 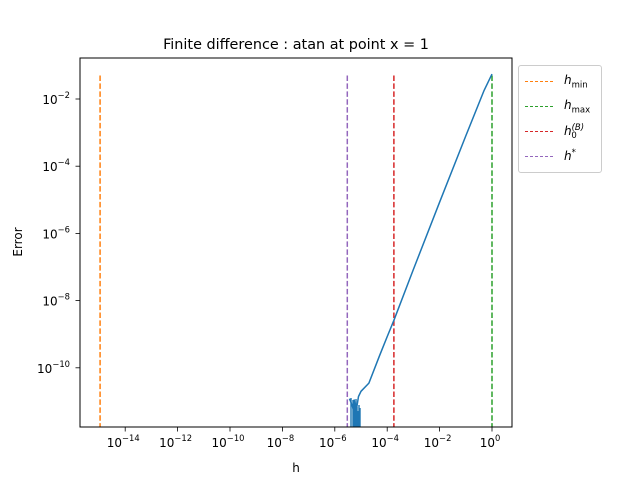 What do you see at coordinates (577, 107) in the screenshot?
I see `legend-label: hmax` at bounding box center [577, 107].